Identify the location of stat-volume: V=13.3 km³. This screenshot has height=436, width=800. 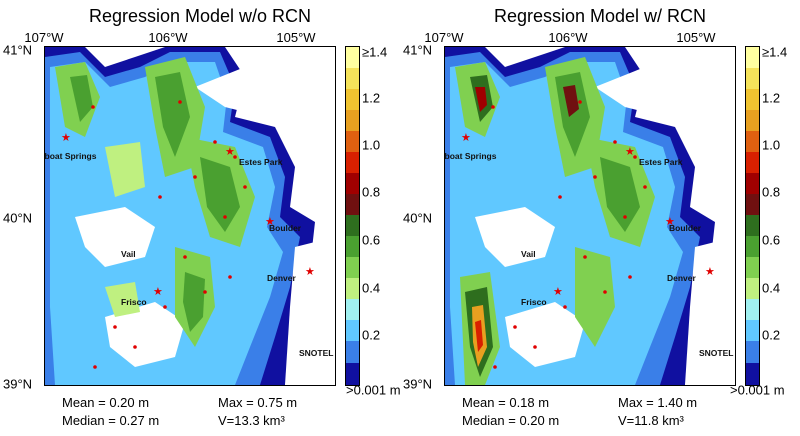
(251, 420).